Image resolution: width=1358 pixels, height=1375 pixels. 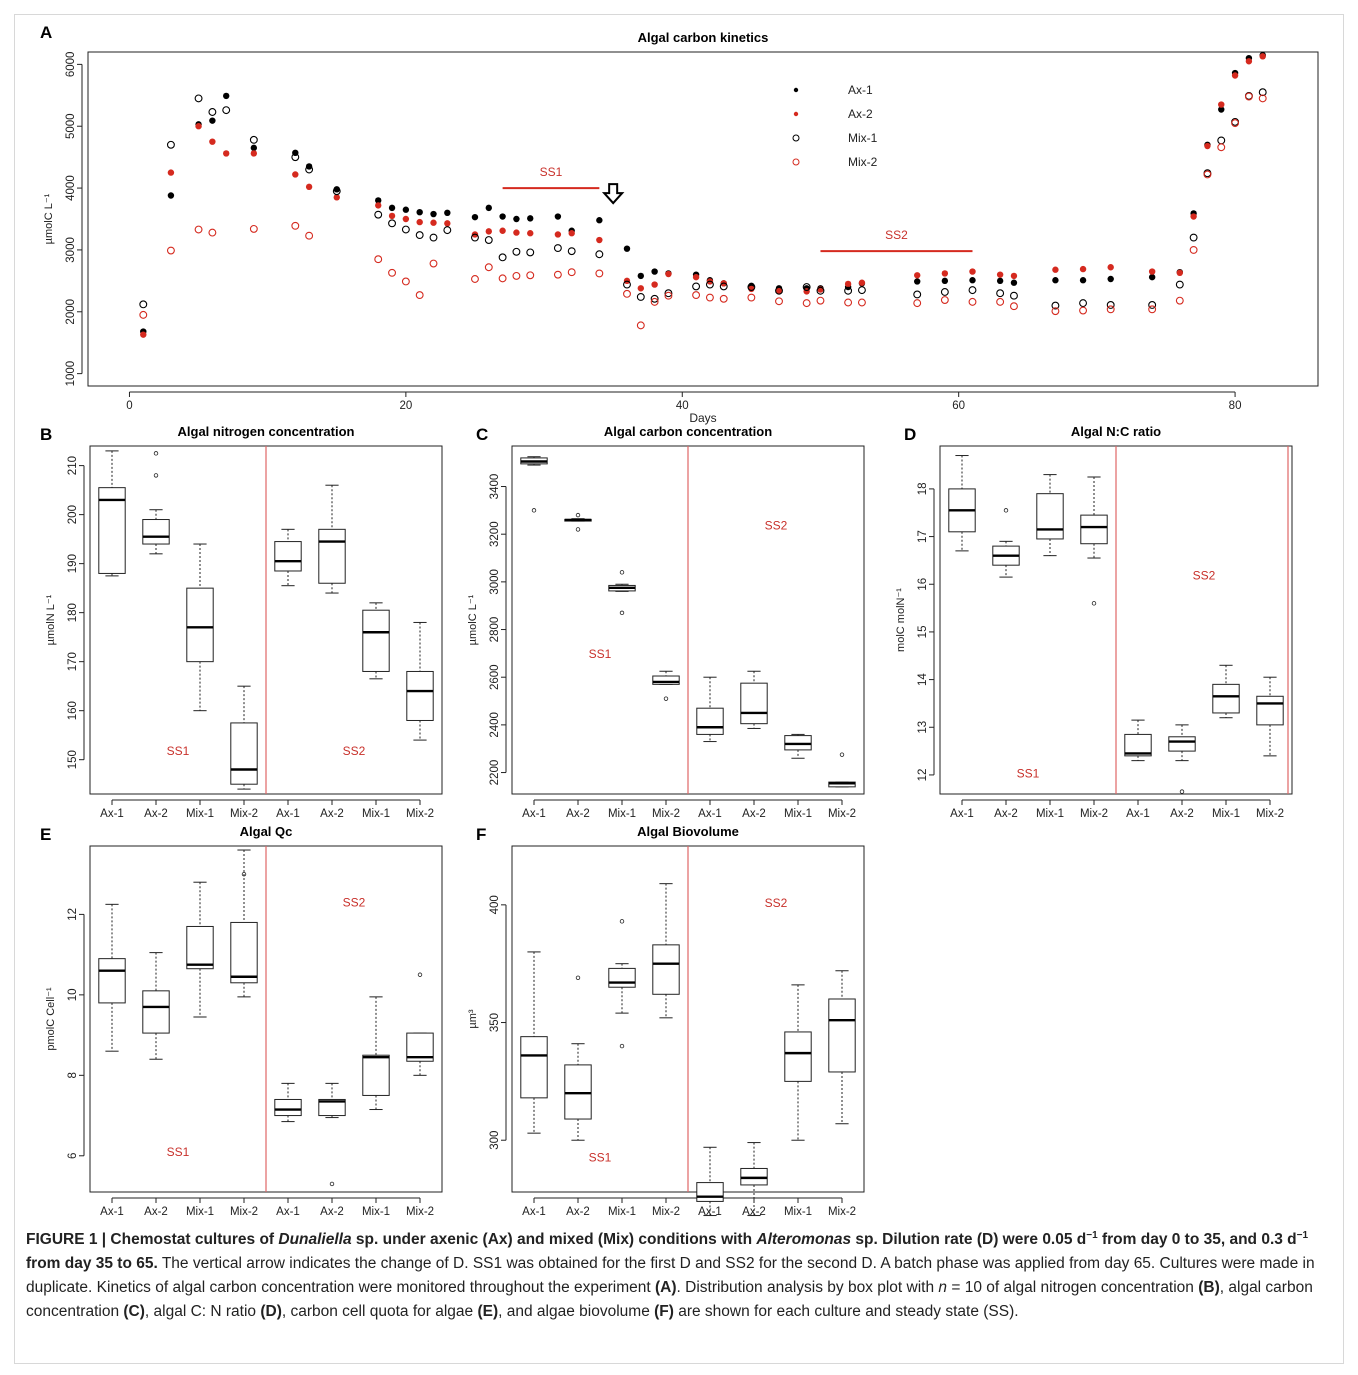 I want to click on panel-f-x-tick-label: Mix-1, so click(x=622, y=1212).